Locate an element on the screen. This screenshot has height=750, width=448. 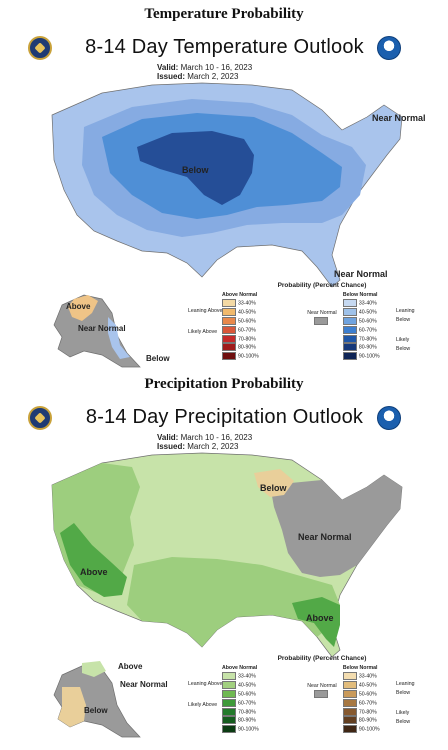
legend-range-label: 90-100% is located at coordinates (369, 729).